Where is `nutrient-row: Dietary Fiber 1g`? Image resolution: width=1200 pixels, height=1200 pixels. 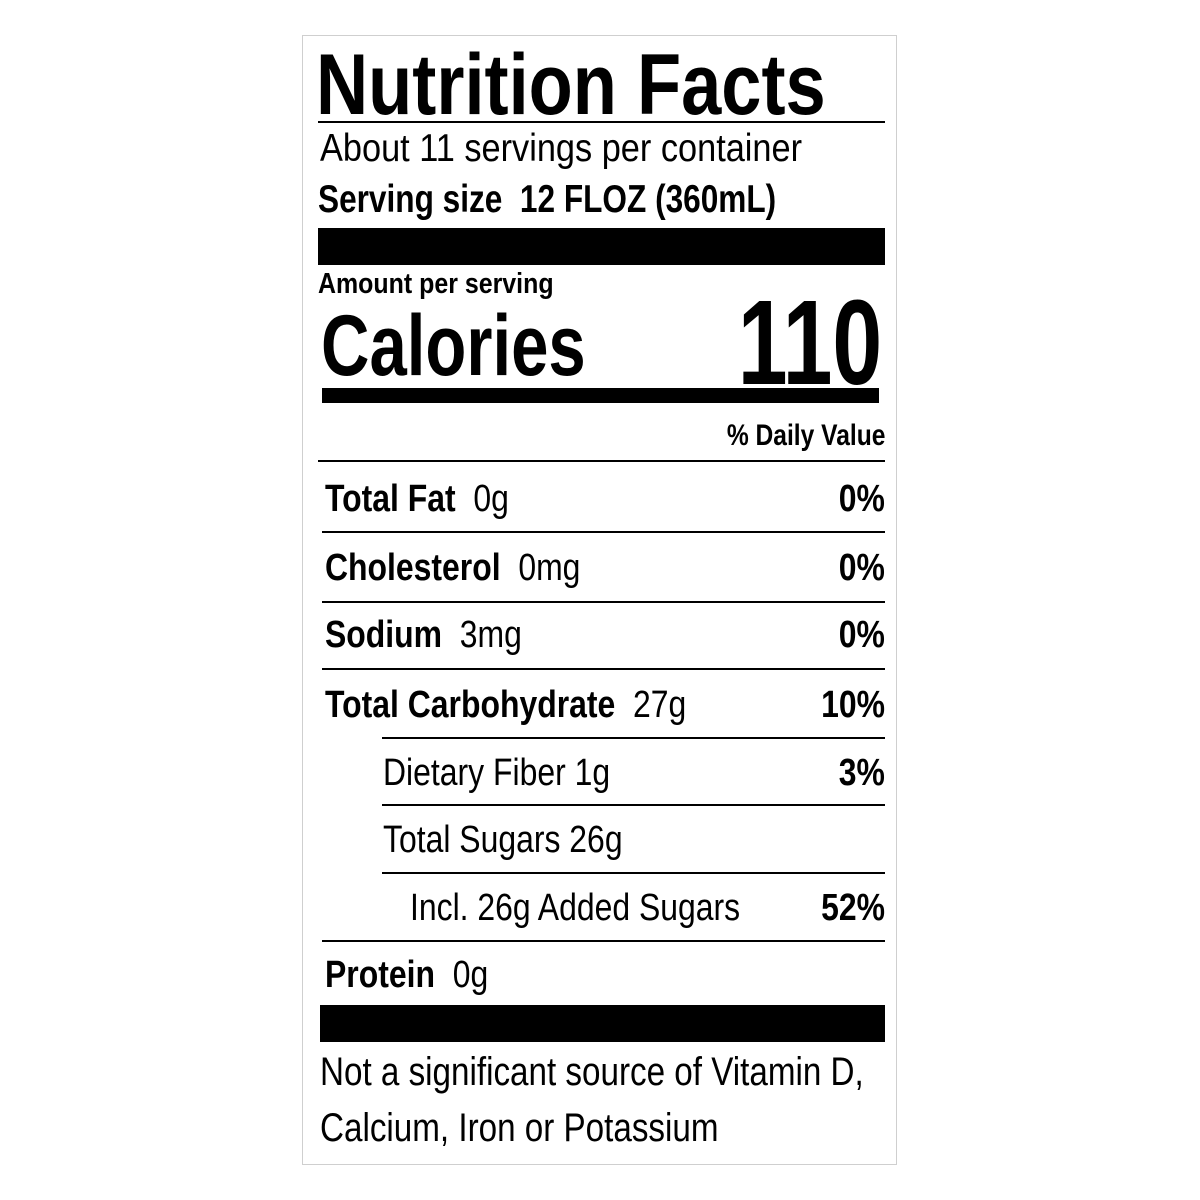
nutrient-row: Dietary Fiber 1g is located at coordinates (496, 773).